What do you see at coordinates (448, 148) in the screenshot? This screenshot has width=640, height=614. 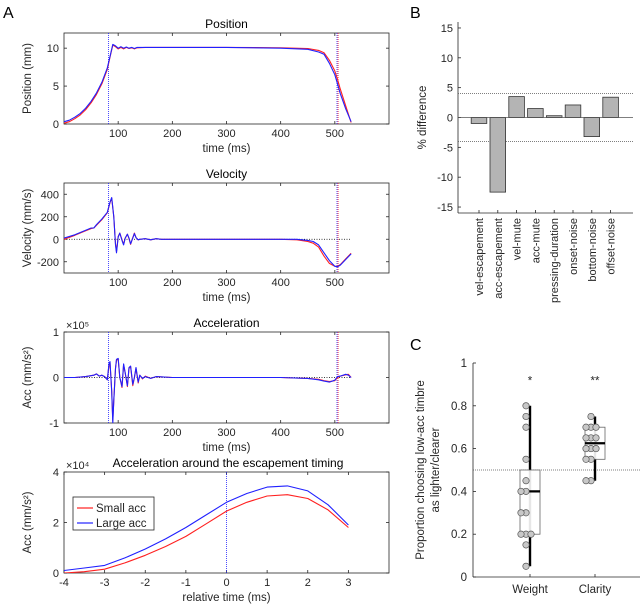 I see `y-tick-label: -5` at bounding box center [448, 148].